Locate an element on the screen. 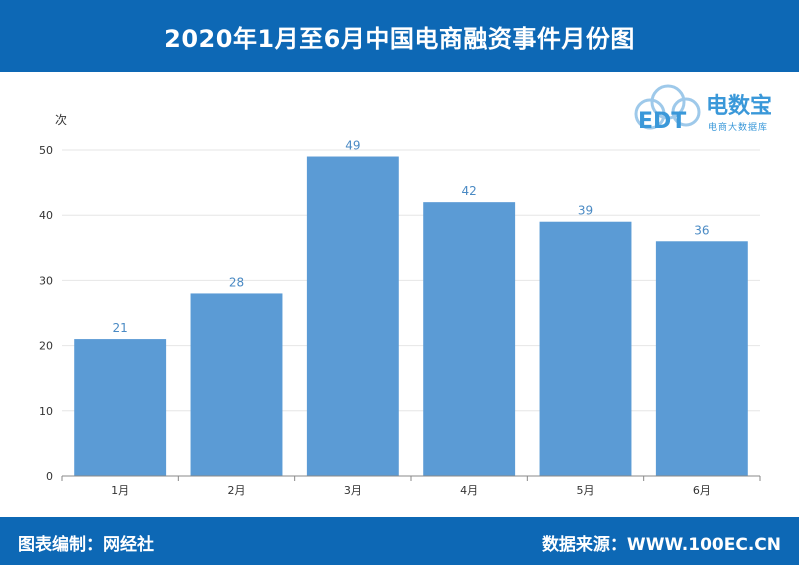 The image size is (799, 565). logo-brand: 电数宝 is located at coordinates (739, 106).